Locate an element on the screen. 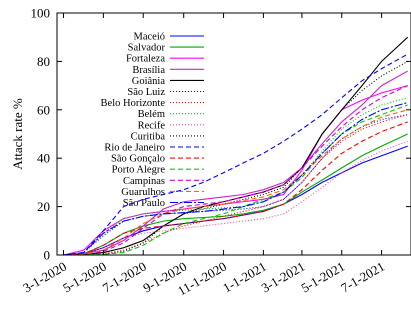  y-tick-label: 40 is located at coordinates (43, 158).